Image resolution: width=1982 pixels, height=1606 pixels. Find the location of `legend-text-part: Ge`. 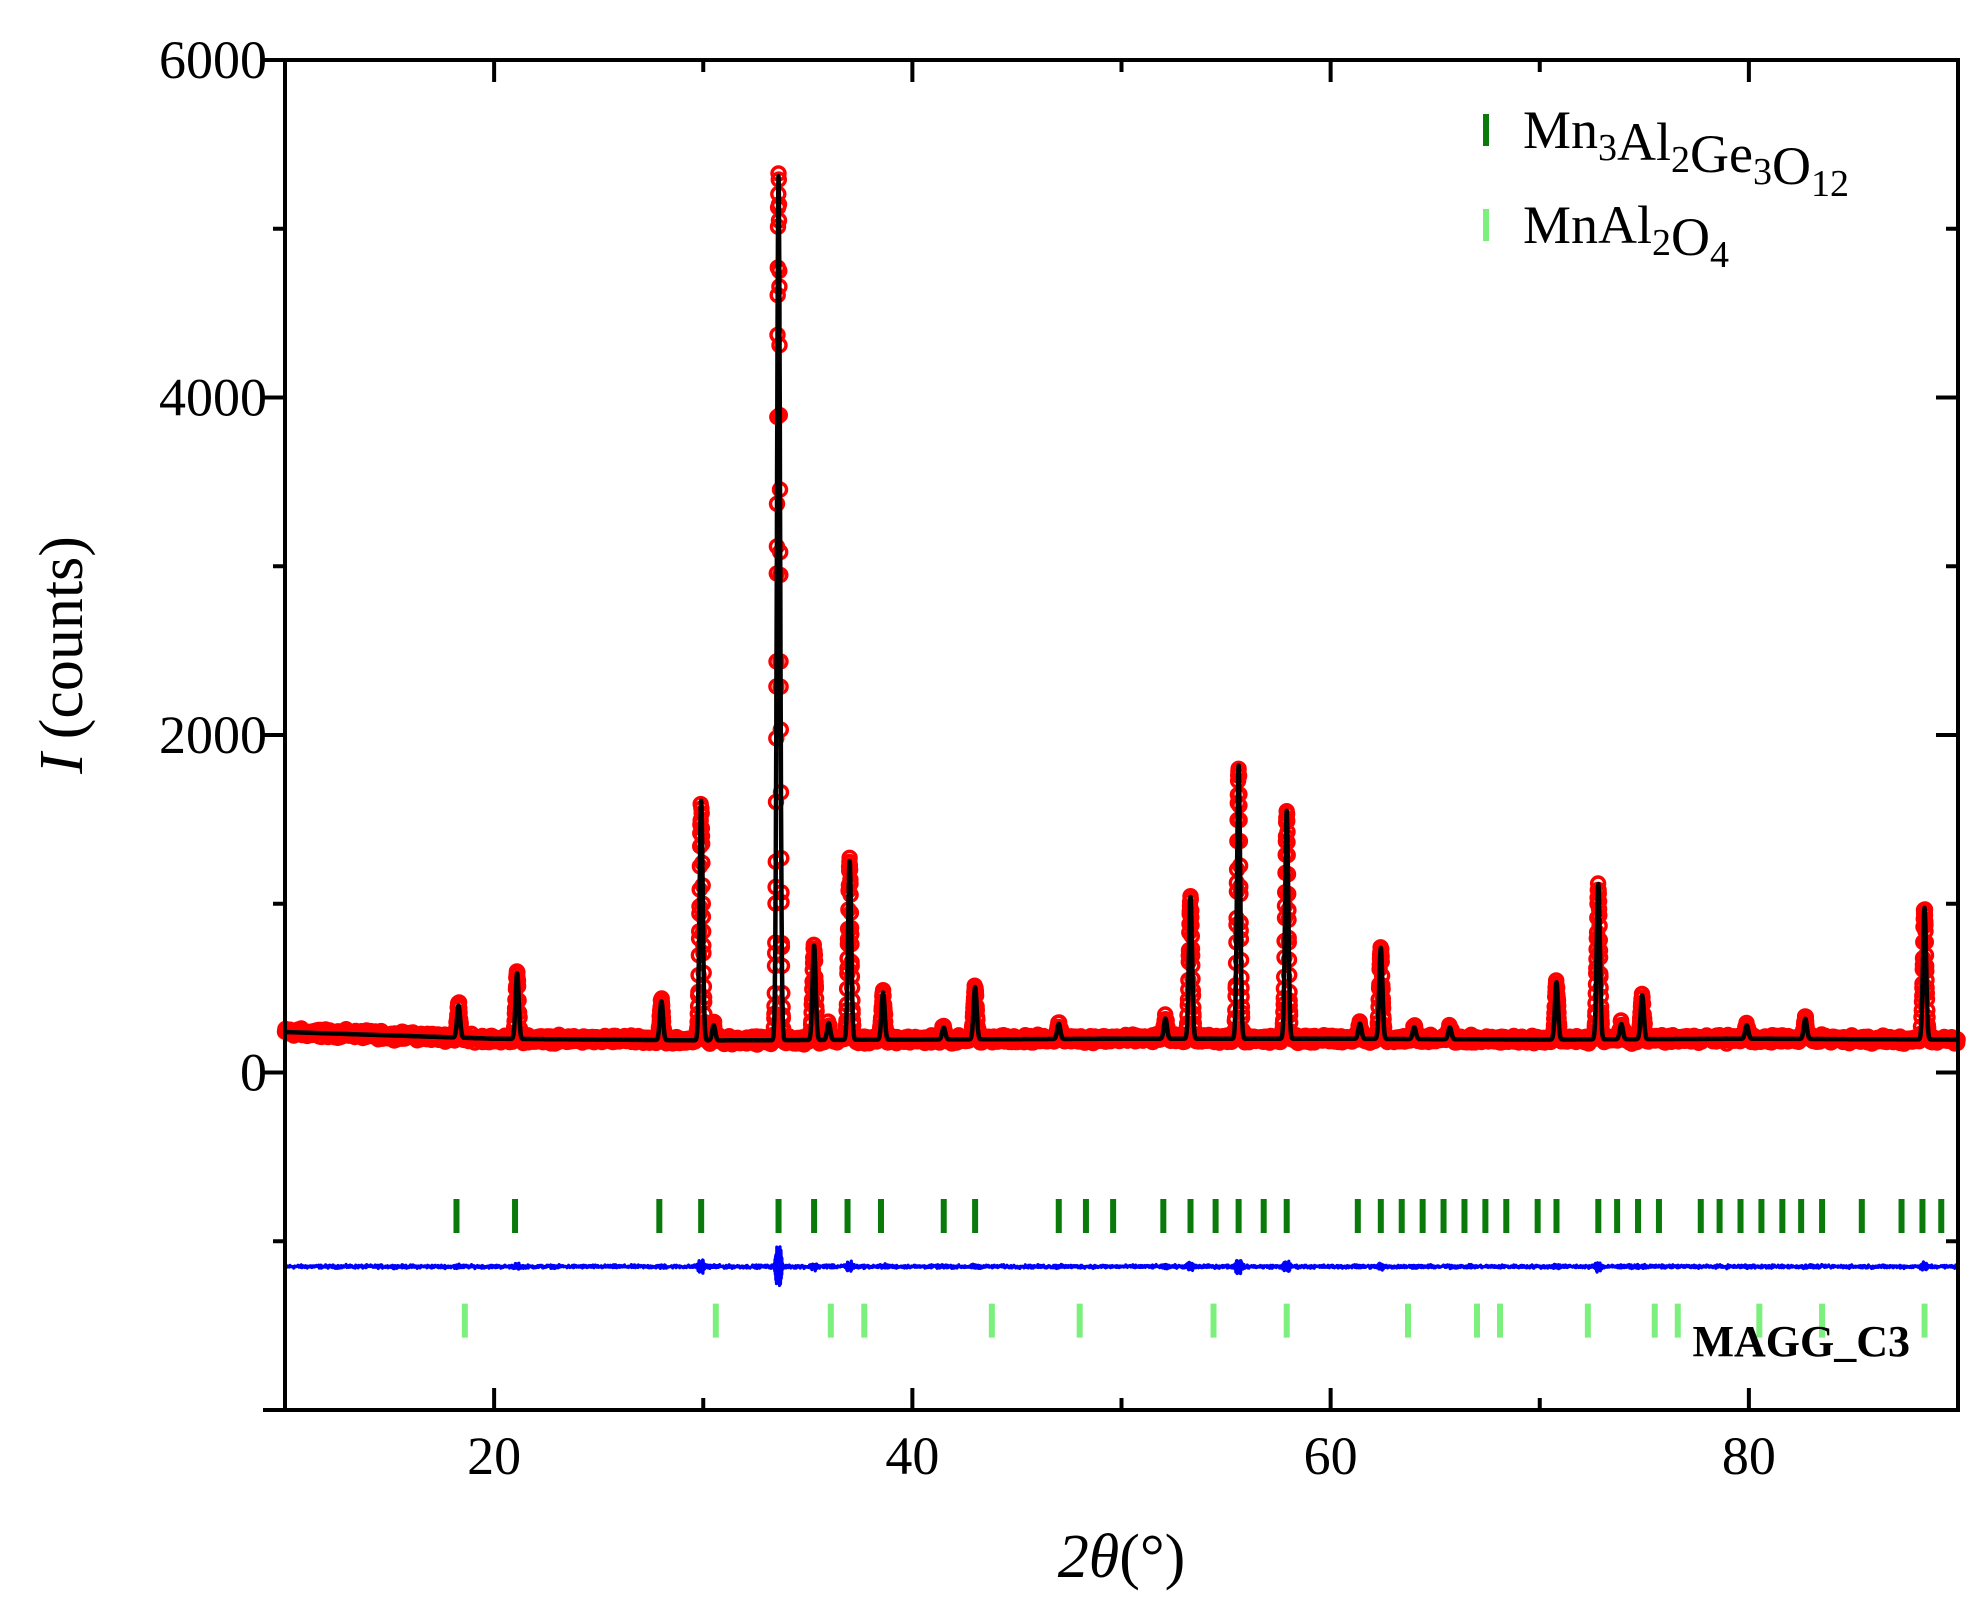

legend-text-part: Ge is located at coordinates (1721, 154).